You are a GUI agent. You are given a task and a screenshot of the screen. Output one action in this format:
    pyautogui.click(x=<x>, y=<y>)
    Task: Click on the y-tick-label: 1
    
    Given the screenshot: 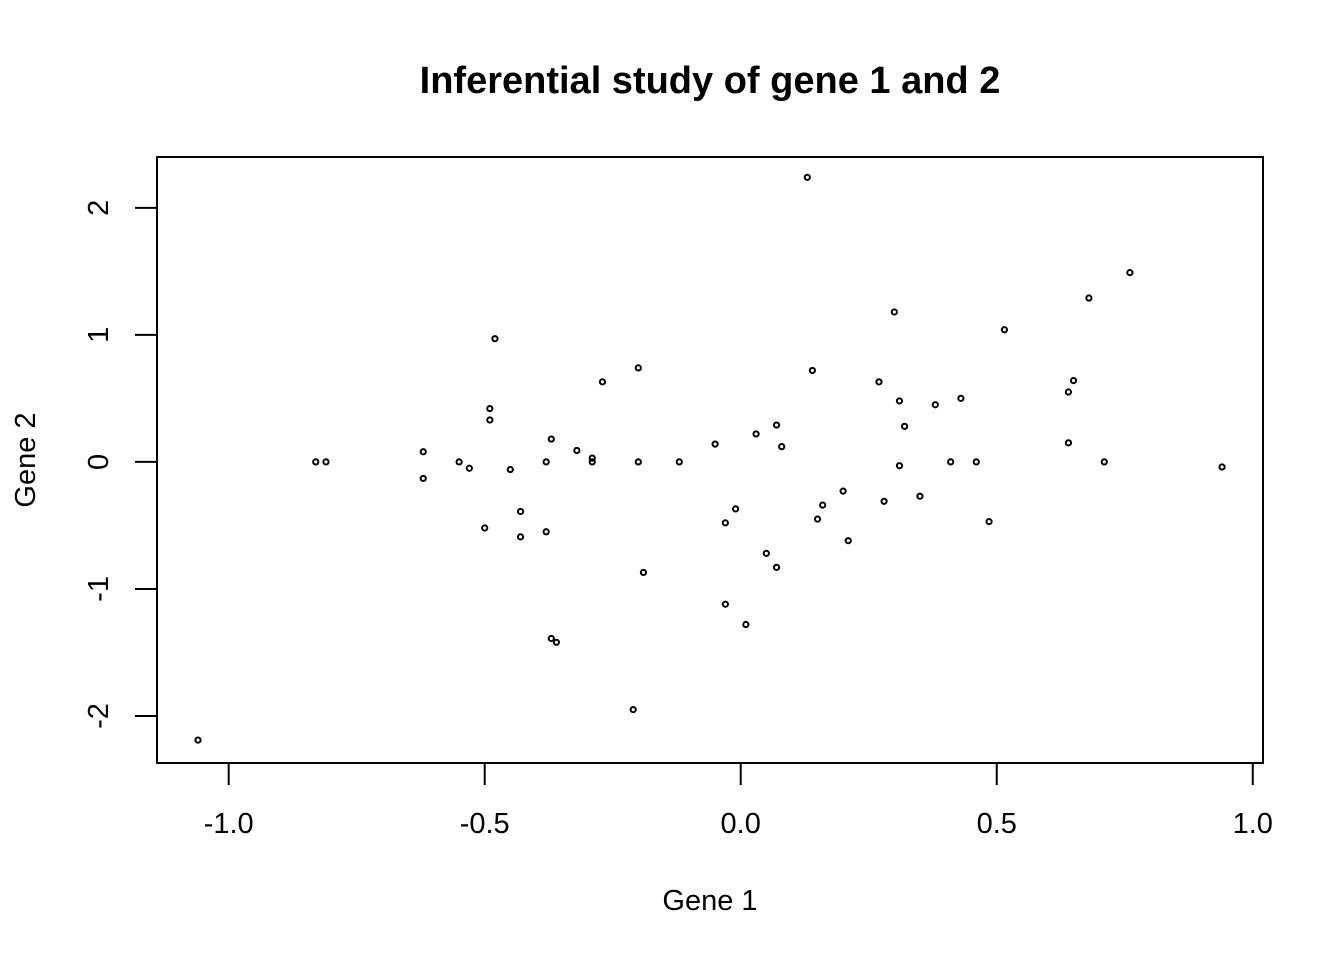 What is the action you would take?
    pyautogui.click(x=99, y=335)
    